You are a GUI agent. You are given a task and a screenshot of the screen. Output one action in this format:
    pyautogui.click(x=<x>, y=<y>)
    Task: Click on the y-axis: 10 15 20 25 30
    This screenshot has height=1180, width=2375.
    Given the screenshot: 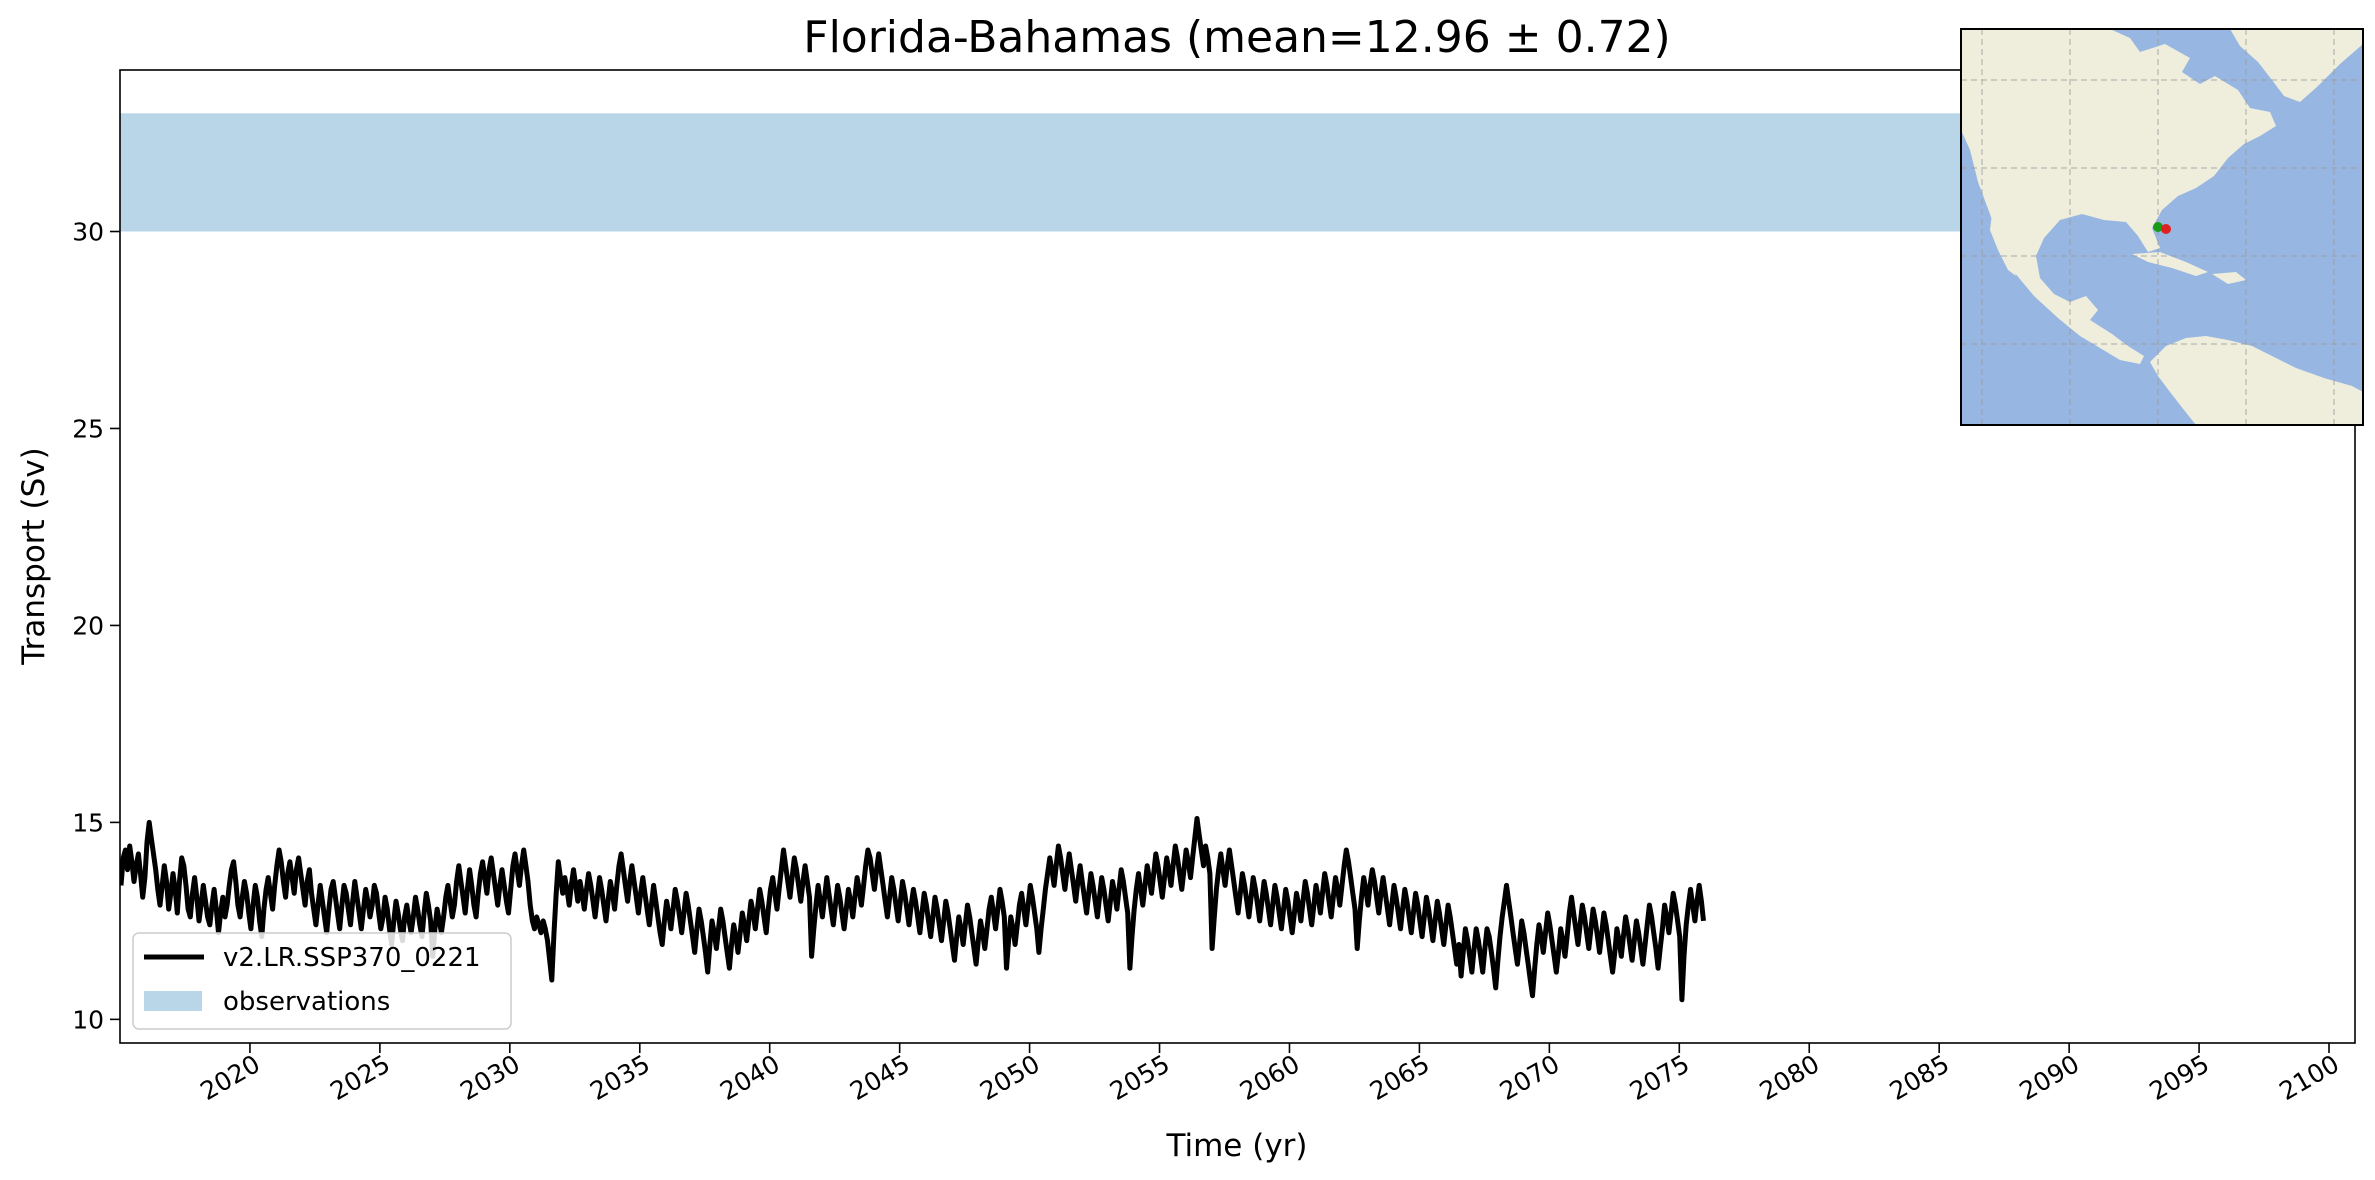 What is the action you would take?
    pyautogui.click(x=96, y=626)
    